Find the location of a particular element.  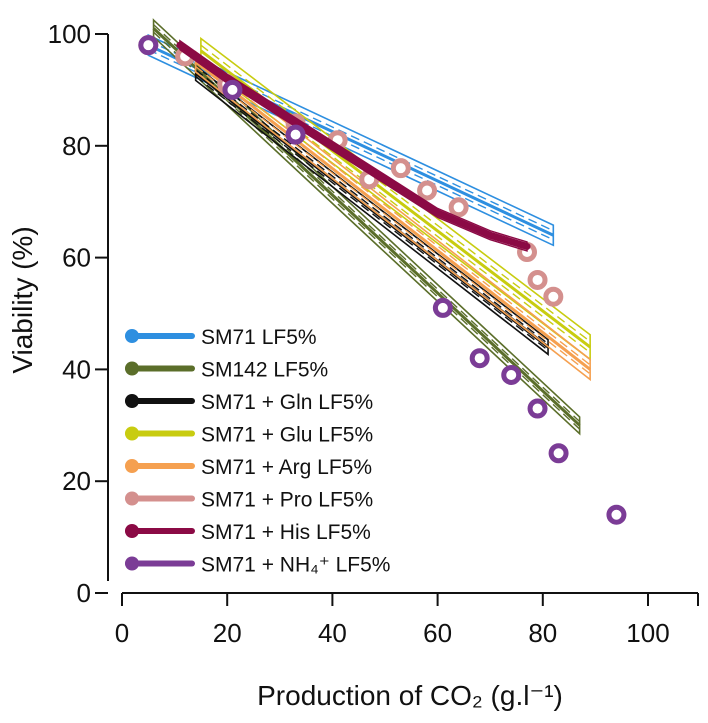

x-tick-label: 40 is located at coordinates (332, 633).